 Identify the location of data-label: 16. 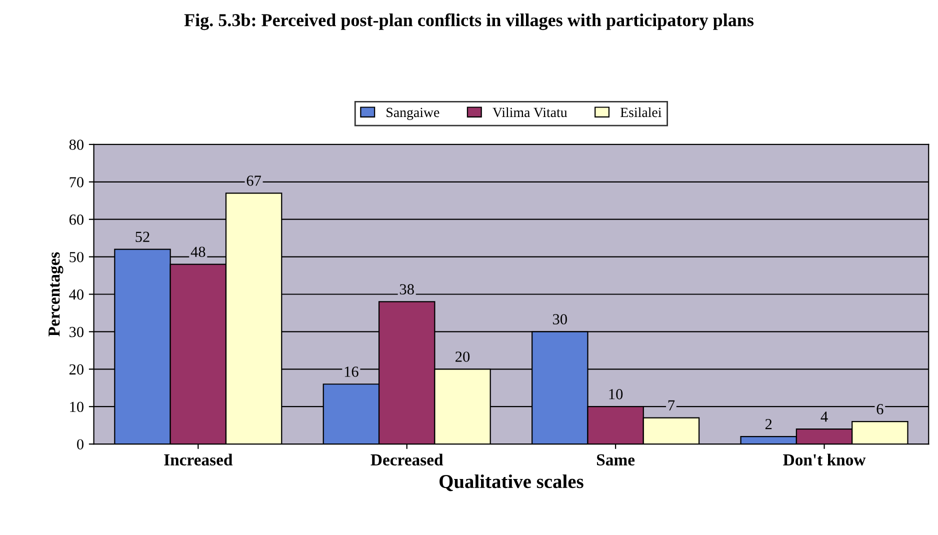
(351, 371).